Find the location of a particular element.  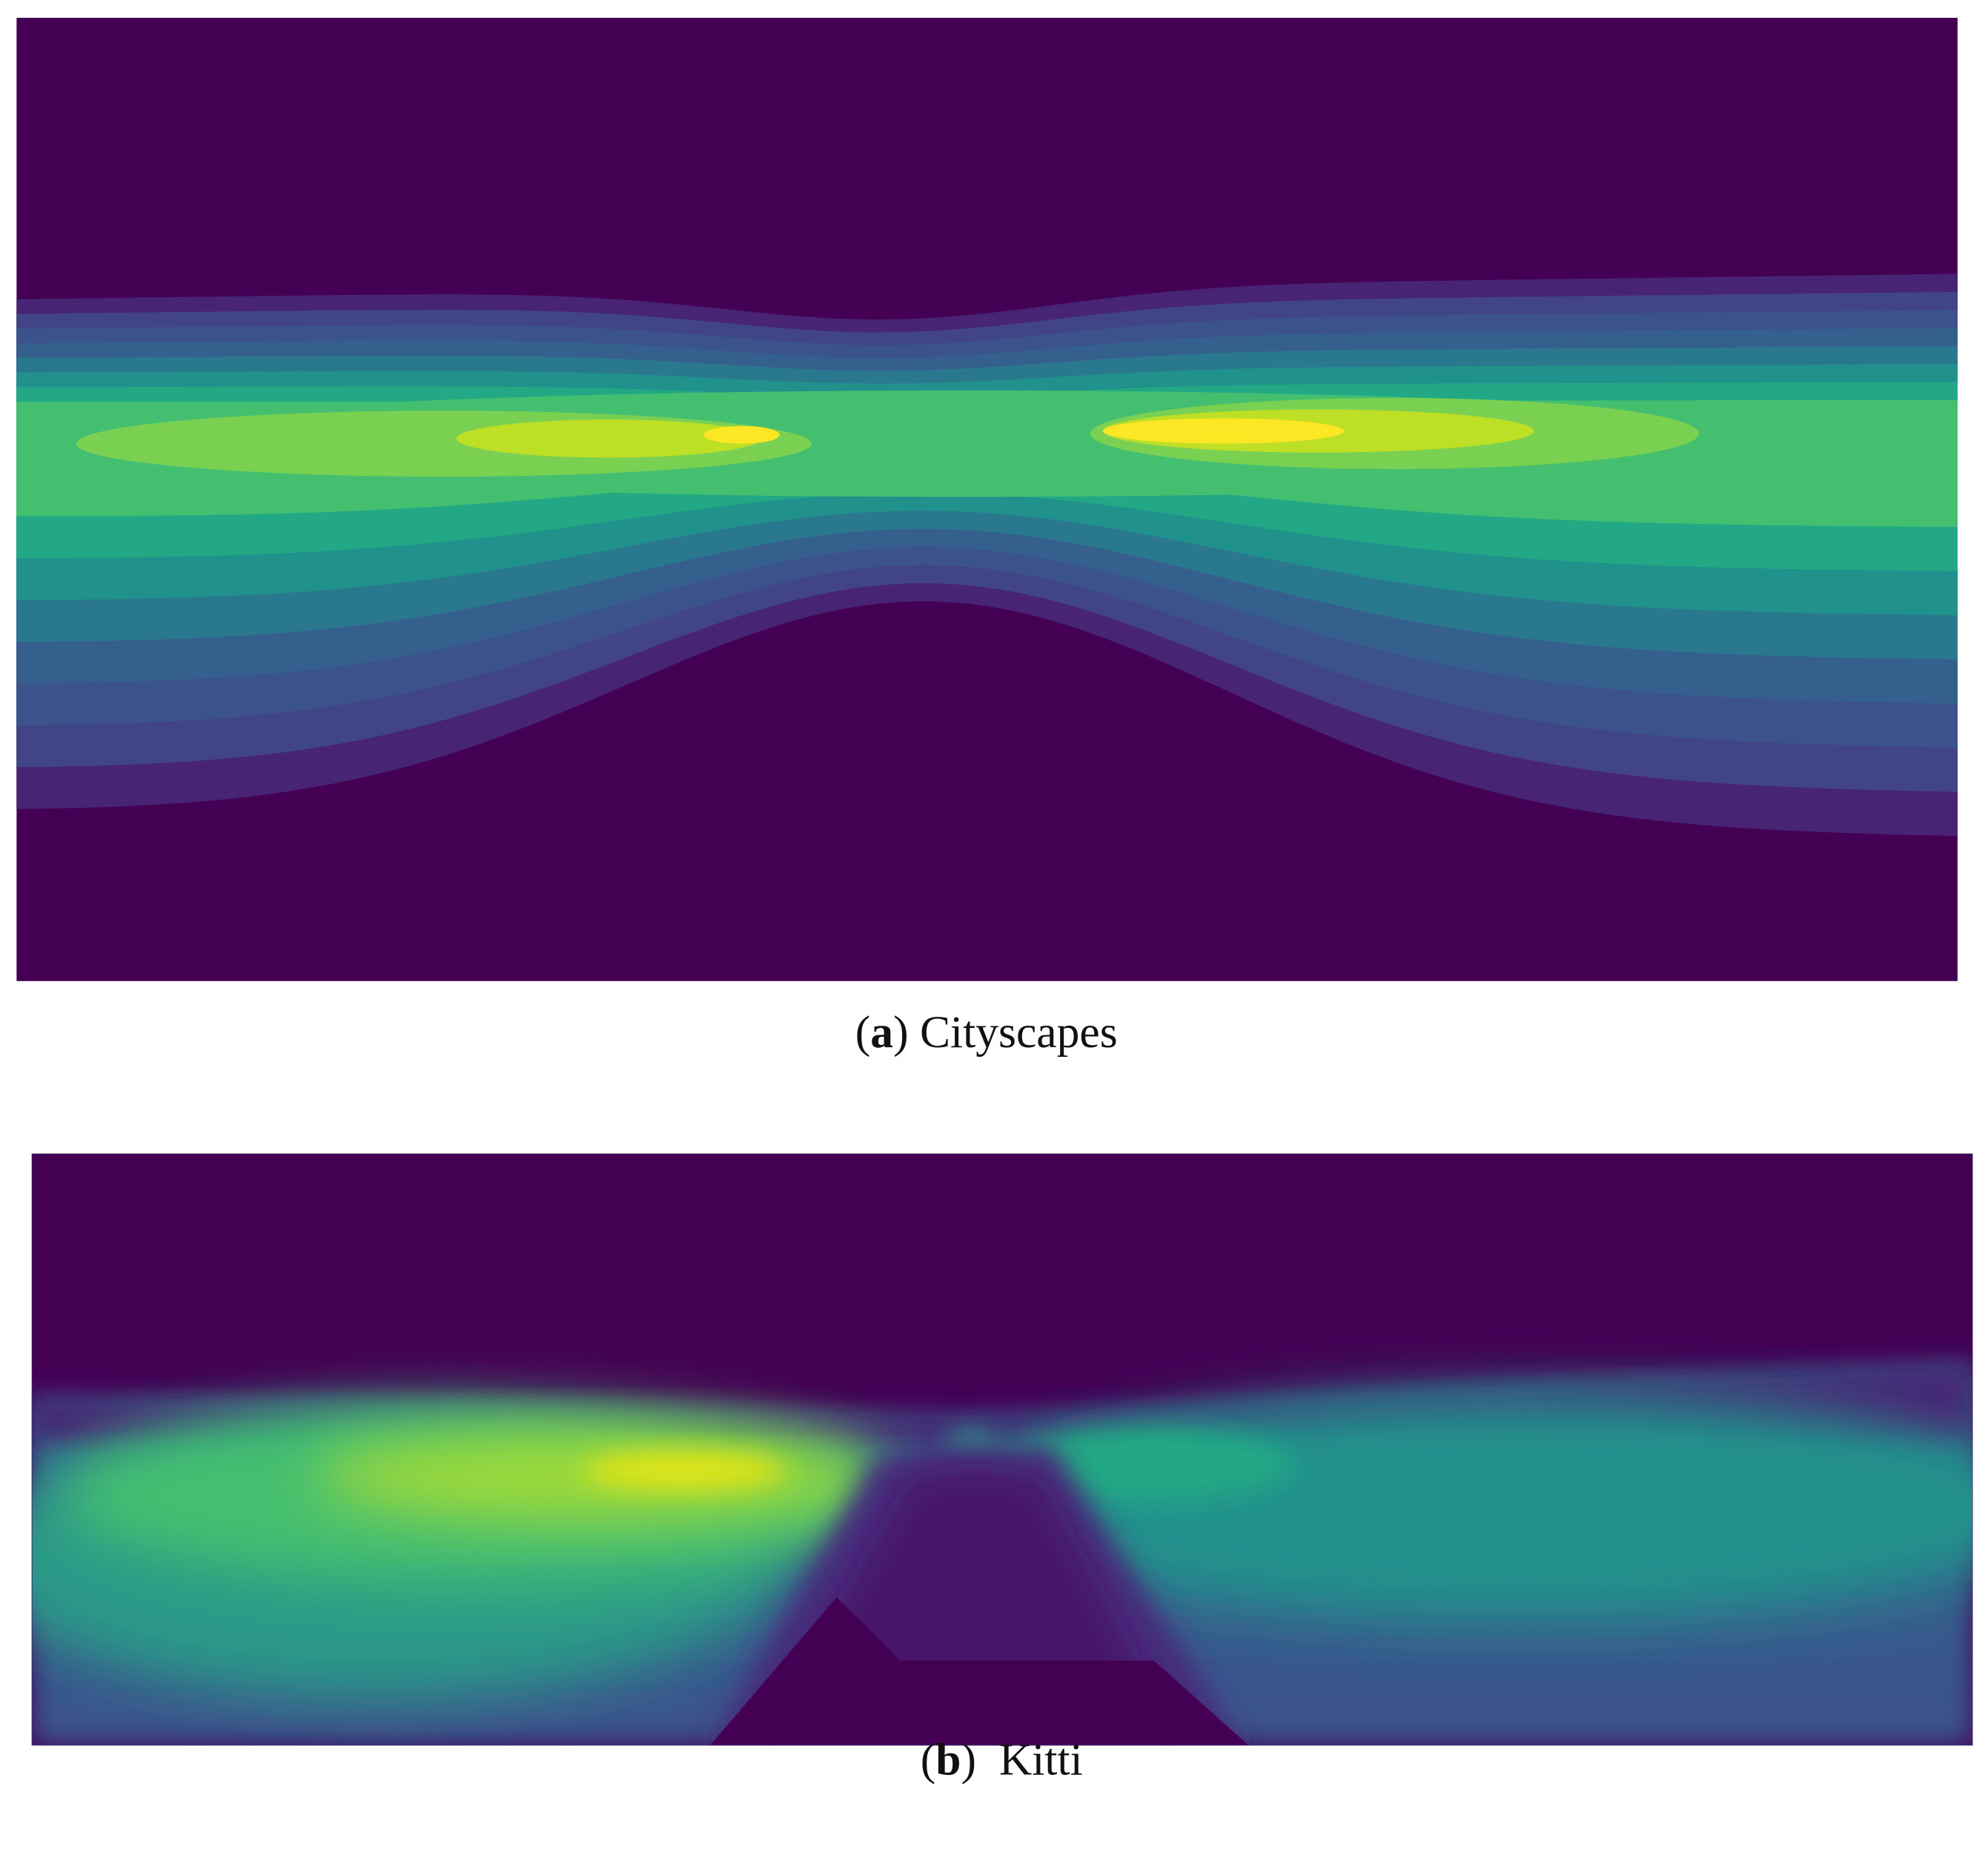

caption-label: a is located at coordinates (881, 1032).